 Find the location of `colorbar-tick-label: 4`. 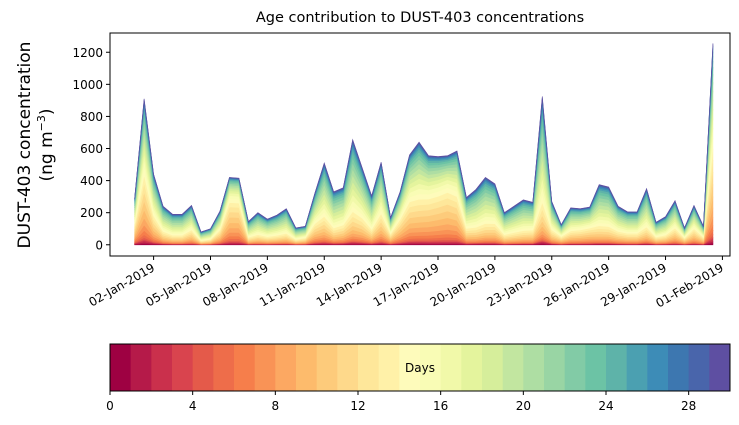

colorbar-tick-label: 4 is located at coordinates (193, 406).